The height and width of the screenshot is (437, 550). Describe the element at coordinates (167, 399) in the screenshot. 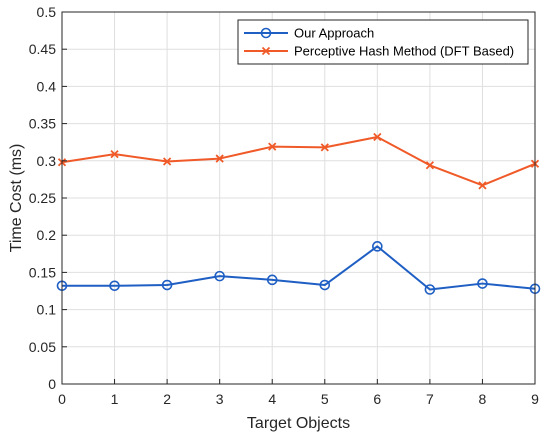

I see `x-tick-label: 2` at that location.